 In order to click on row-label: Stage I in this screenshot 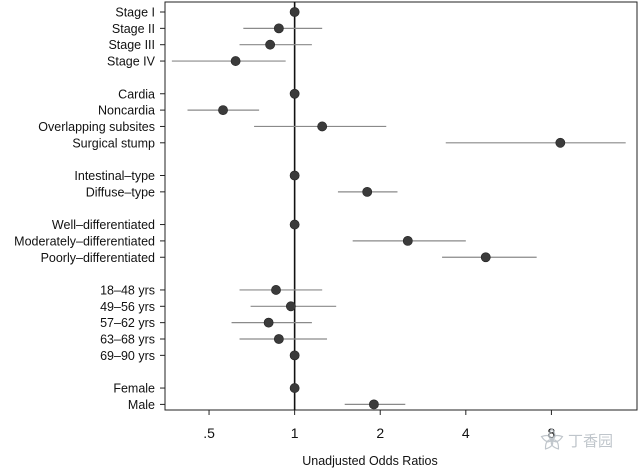, I will do `click(135, 13)`.